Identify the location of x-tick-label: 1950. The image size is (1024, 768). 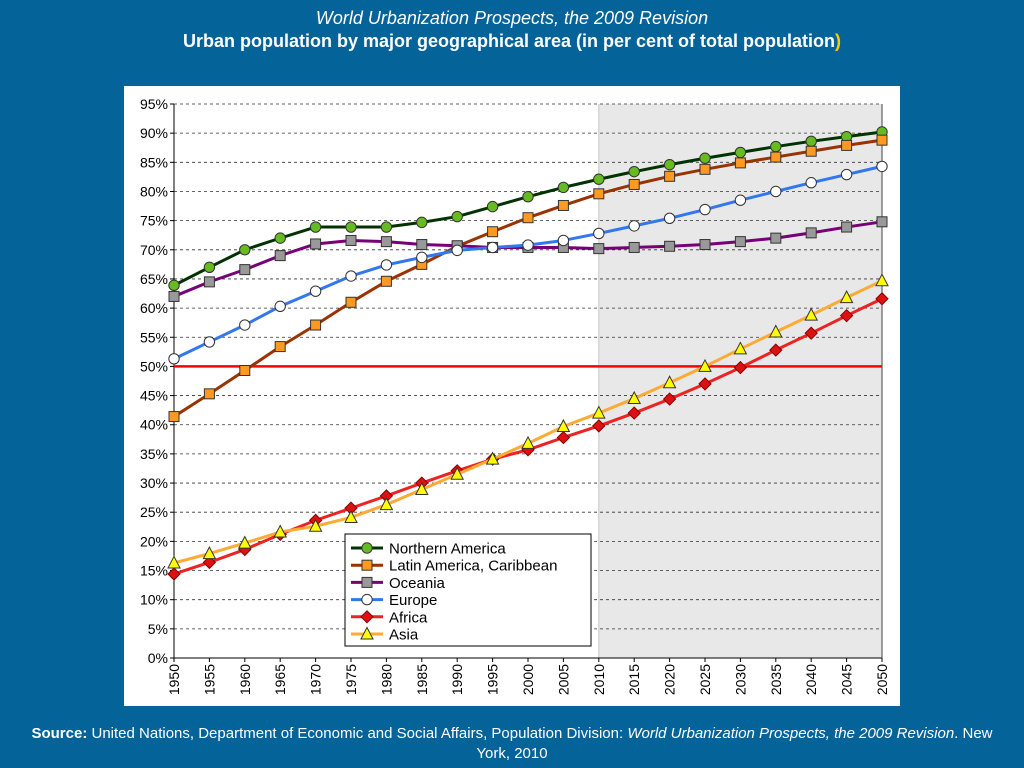
(174, 679).